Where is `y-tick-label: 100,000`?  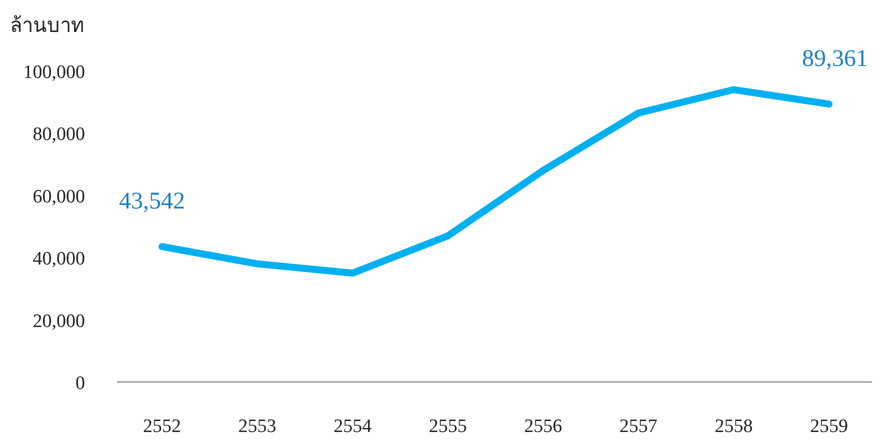 y-tick-label: 100,000 is located at coordinates (54, 72).